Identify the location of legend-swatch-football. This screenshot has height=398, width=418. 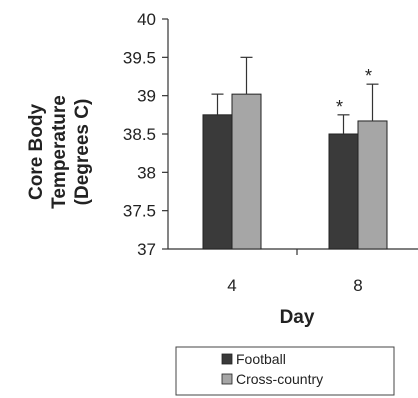
(227, 359).